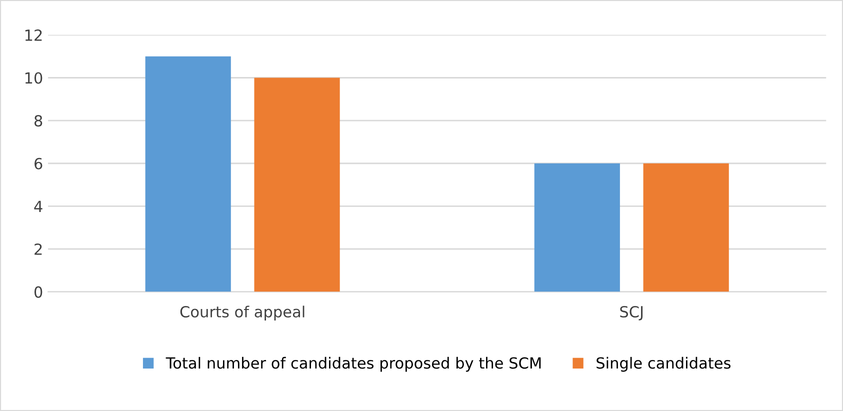 The height and width of the screenshot is (411, 843). What do you see at coordinates (38, 206) in the screenshot?
I see `y-tick-label: 4` at bounding box center [38, 206].